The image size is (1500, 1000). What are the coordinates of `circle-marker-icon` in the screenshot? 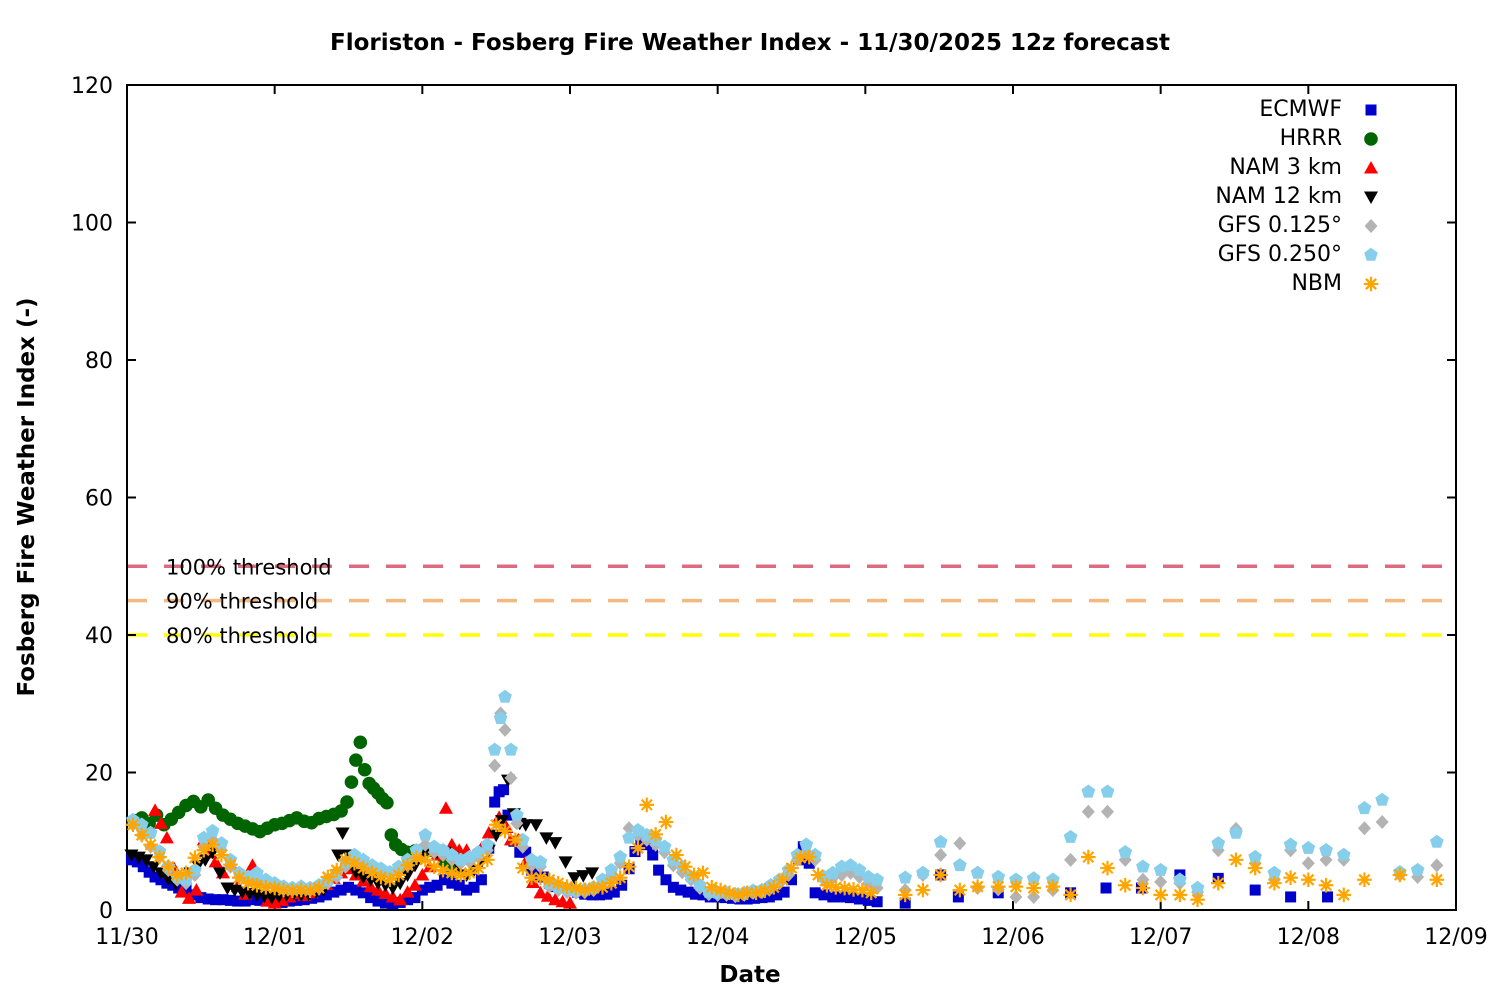 It's located at (1371, 139).